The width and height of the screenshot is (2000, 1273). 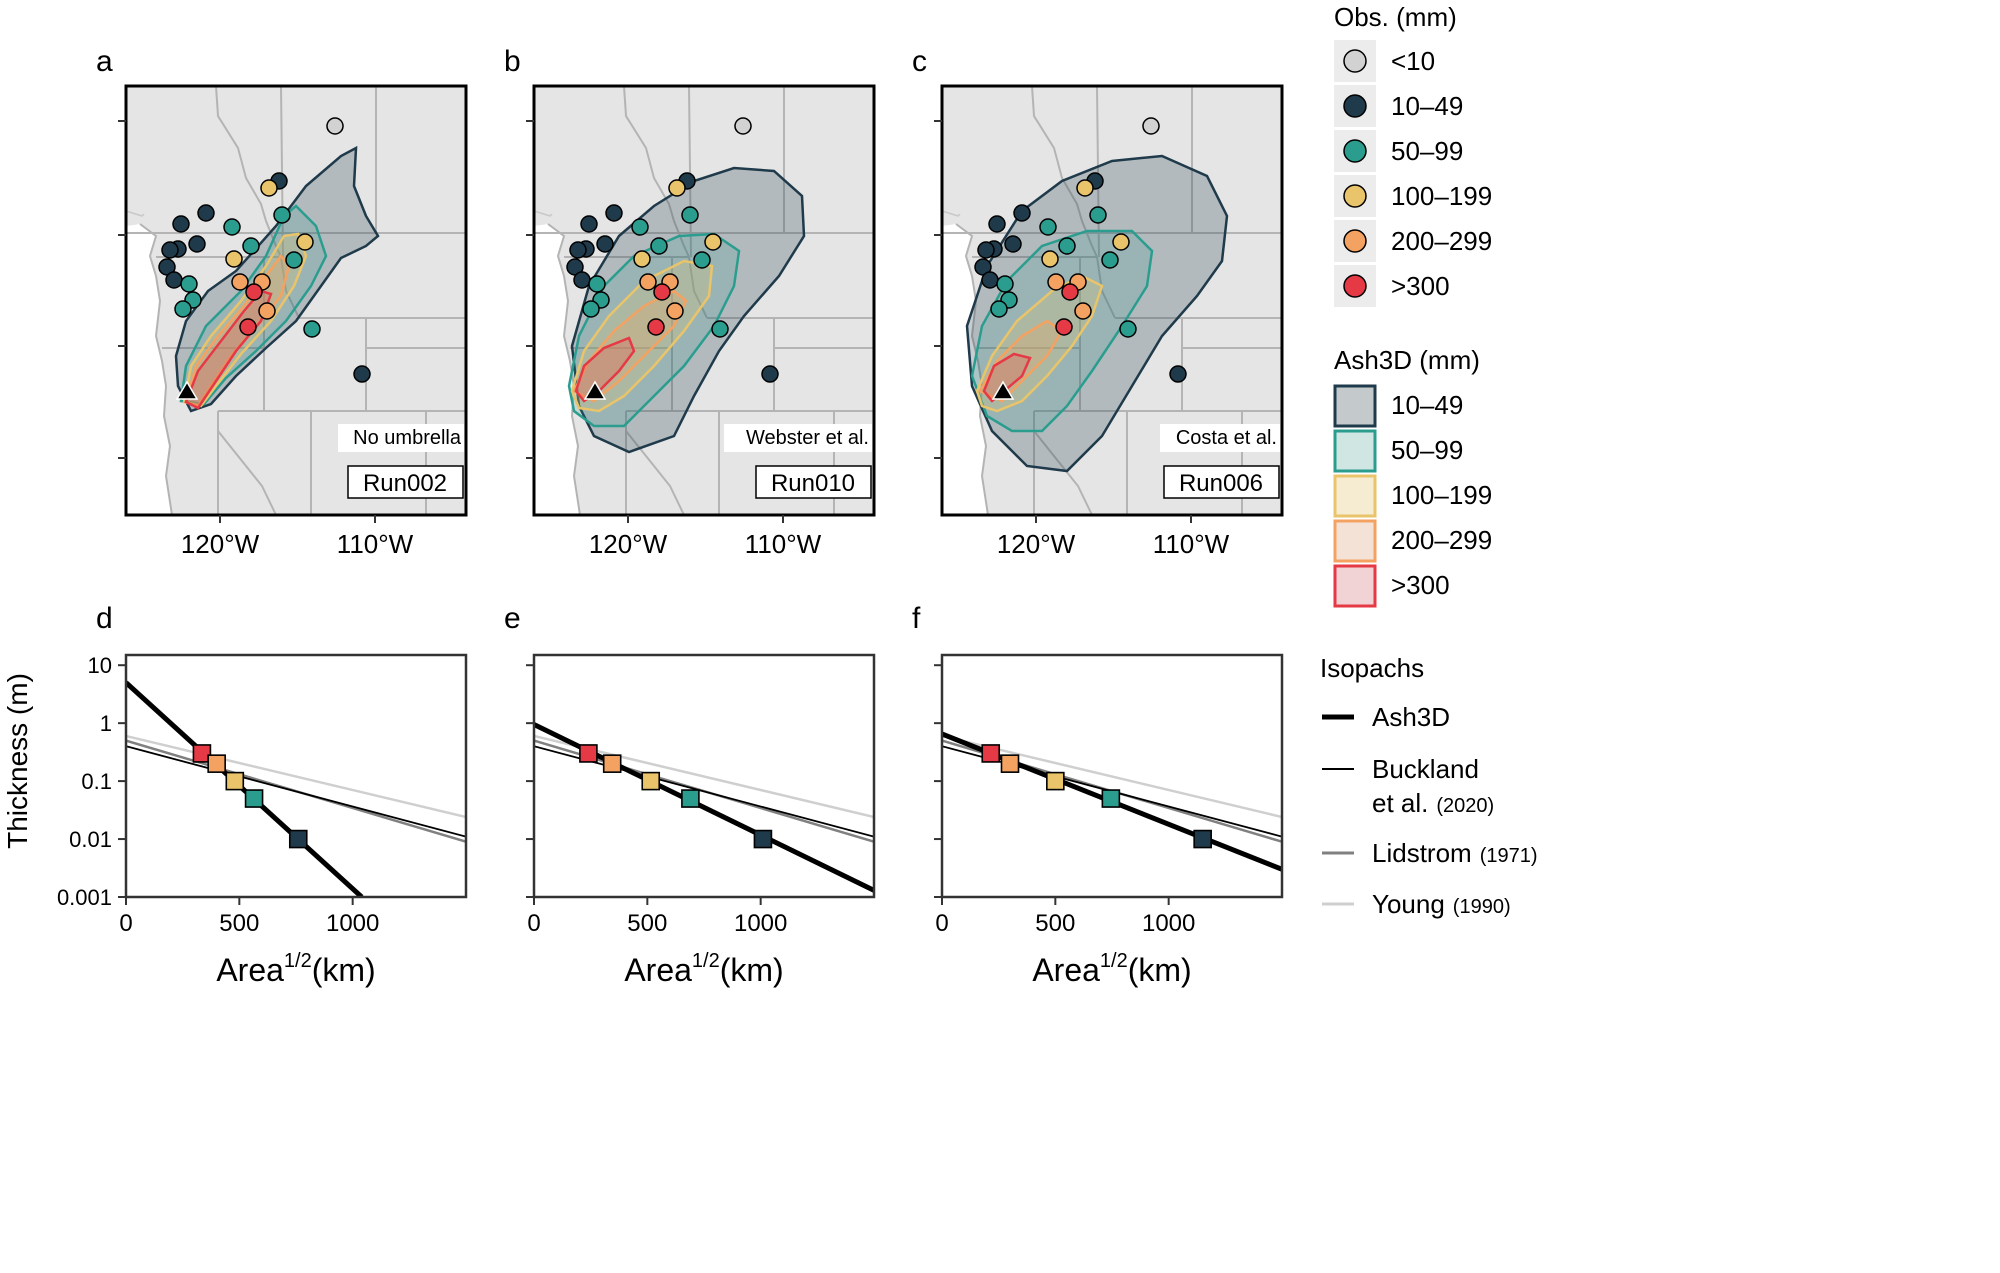 I want to click on plot-f-marks, so click(x=1112, y=801).